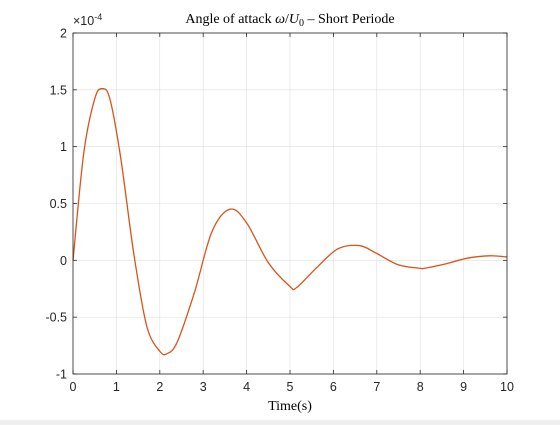 This screenshot has width=560, height=425. I want to click on chart-title: Angle of attack ω/U0 – Short Periode, so click(289, 20).